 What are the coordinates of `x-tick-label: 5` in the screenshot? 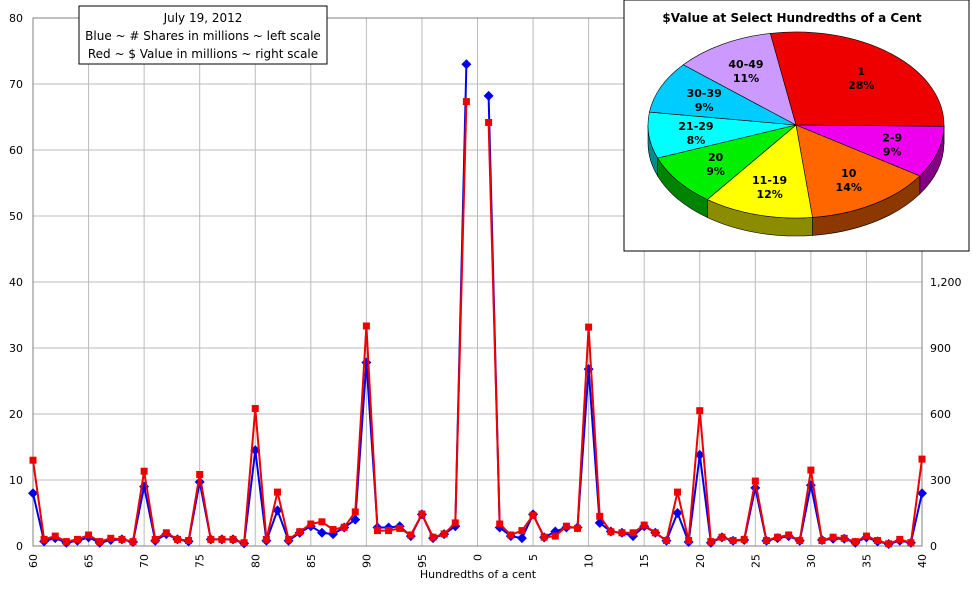 It's located at (533, 557).